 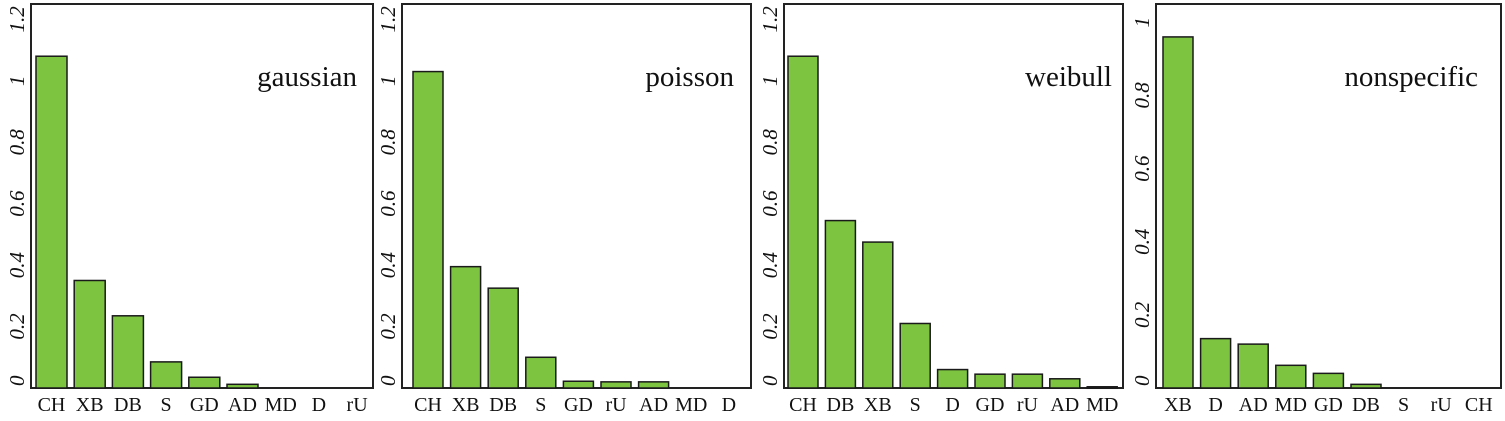 I want to click on panel-title: nonspecific, so click(x=1411, y=77).